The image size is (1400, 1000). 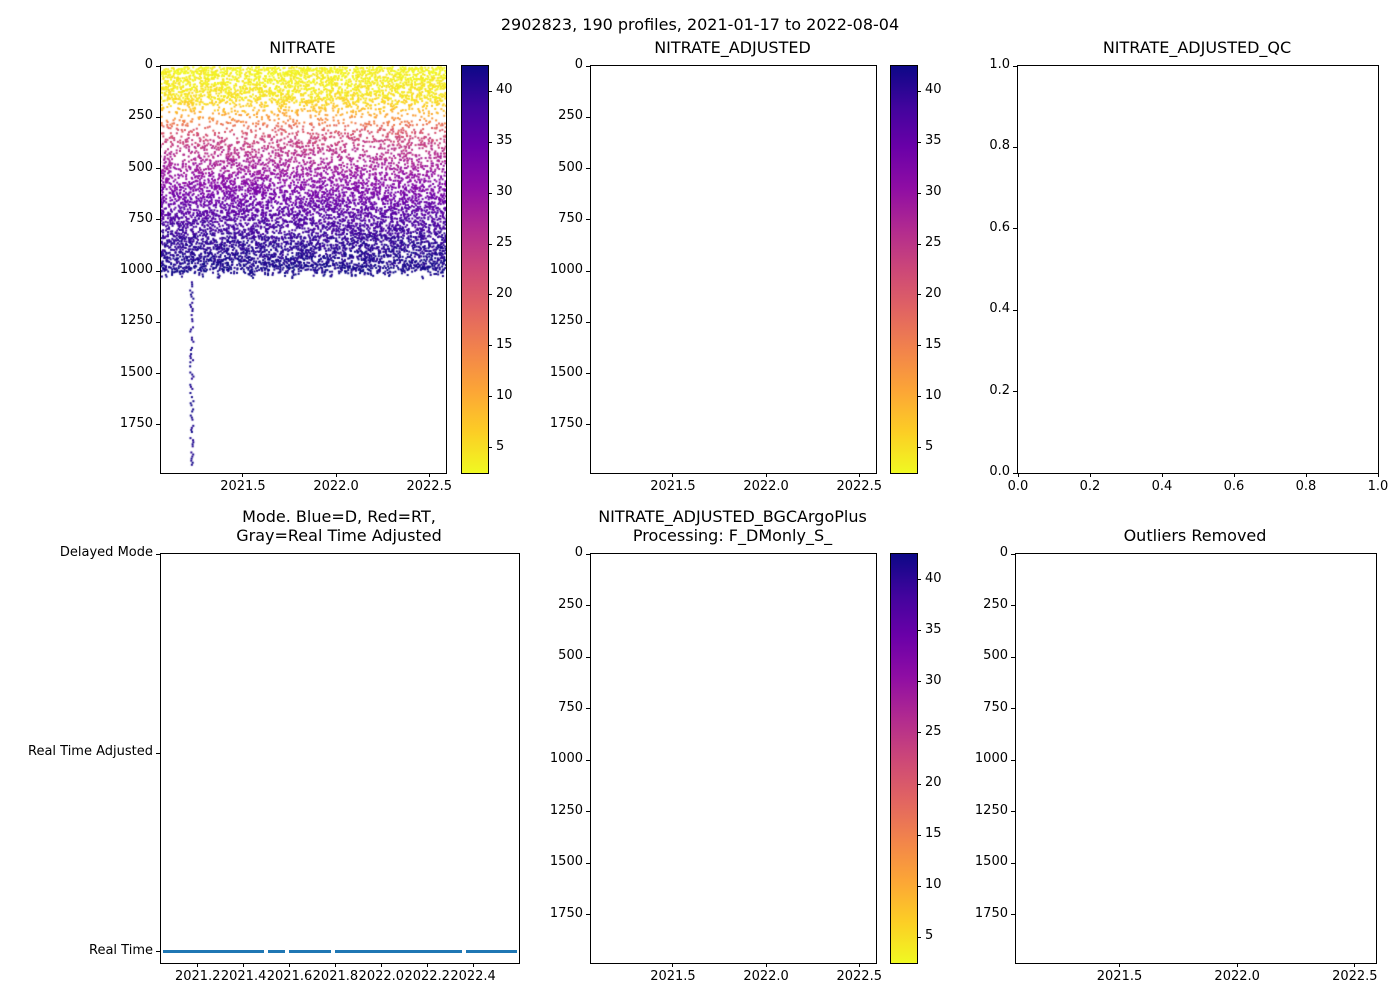 I want to click on tick-label: 10, so click(x=933, y=395).